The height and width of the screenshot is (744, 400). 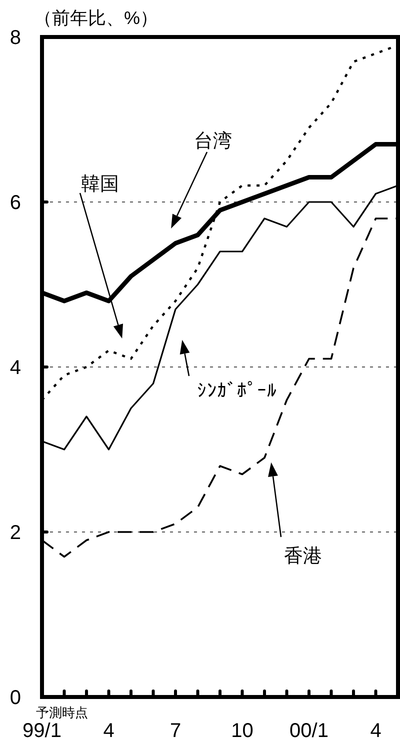 What do you see at coordinates (15, 368) in the screenshot?
I see `y-tick-label: 4` at bounding box center [15, 368].